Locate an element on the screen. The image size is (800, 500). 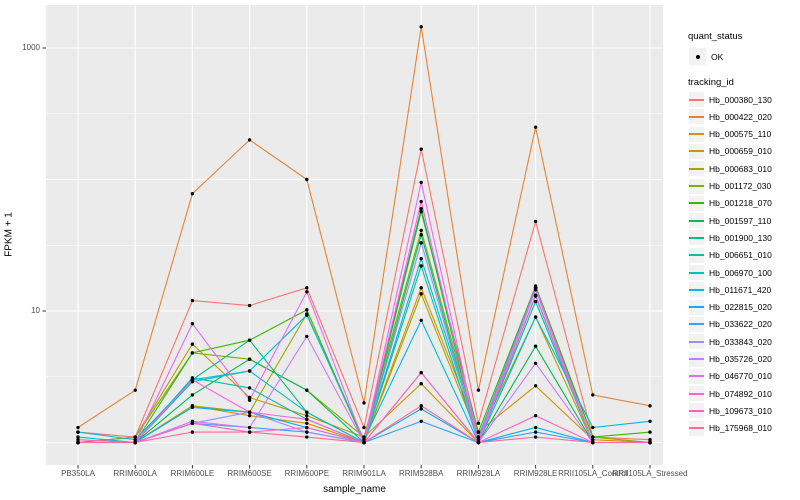
x-tick-label: RRIM928BA is located at coordinates (421, 473).